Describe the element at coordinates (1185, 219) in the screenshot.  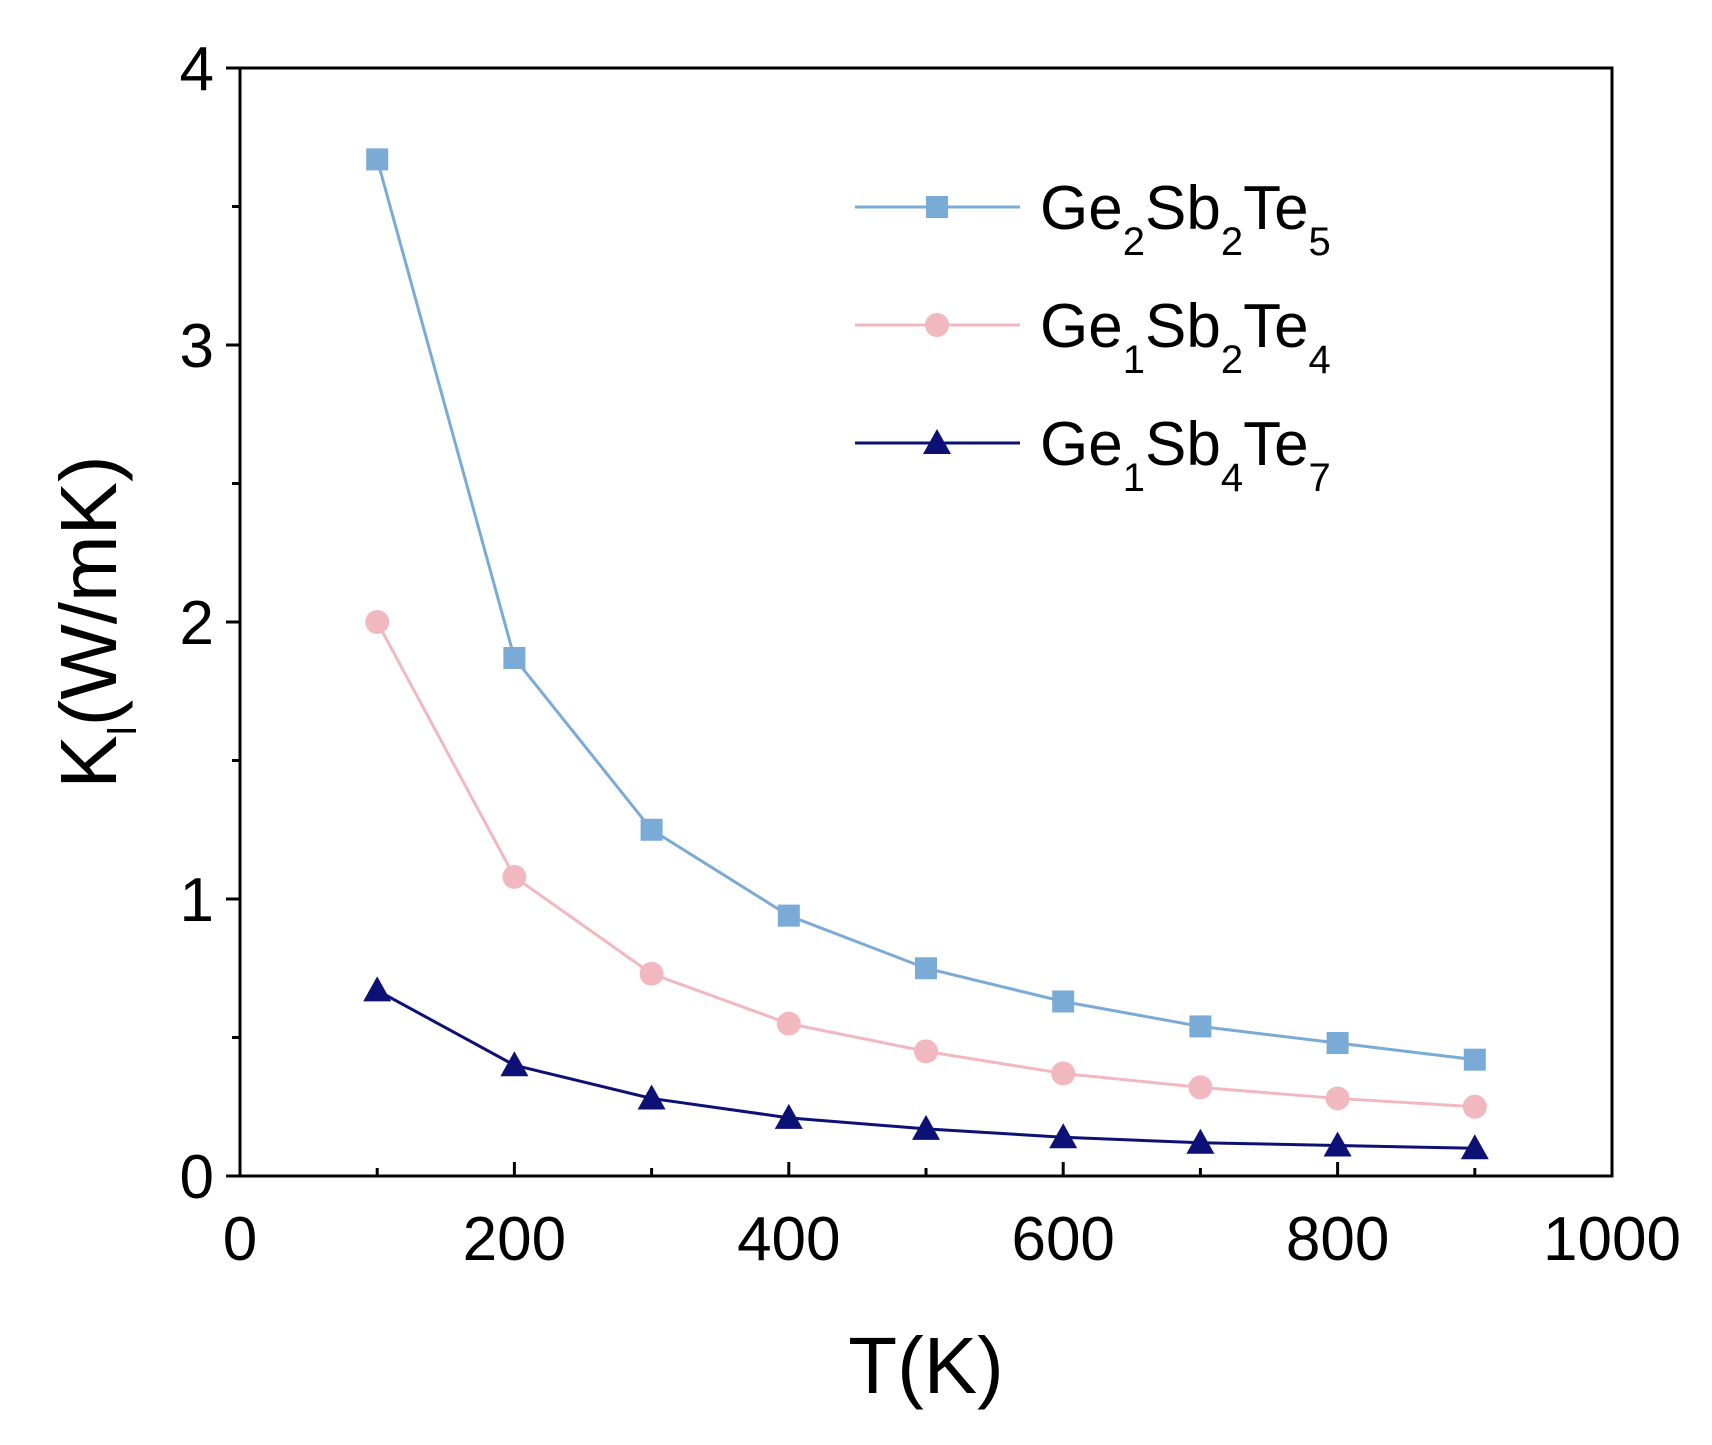
I see `legend-label: Ge2Sb2Te5` at that location.